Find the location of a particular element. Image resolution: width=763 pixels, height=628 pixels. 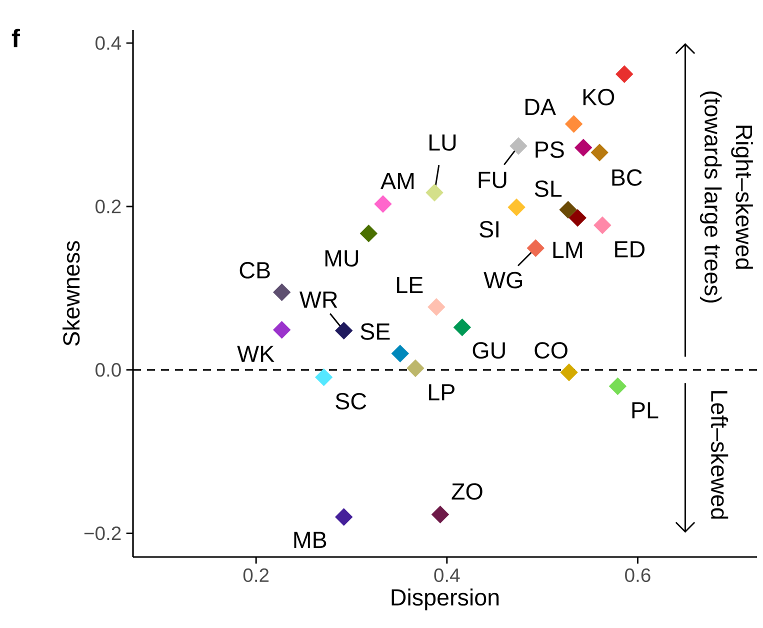

annotation: ED is located at coordinates (630, 249).